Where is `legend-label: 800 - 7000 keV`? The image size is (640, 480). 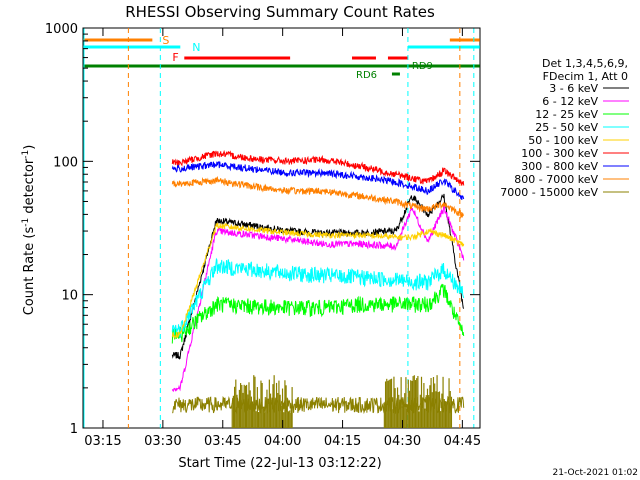 legend-label: 800 - 7000 keV is located at coordinates (556, 179).